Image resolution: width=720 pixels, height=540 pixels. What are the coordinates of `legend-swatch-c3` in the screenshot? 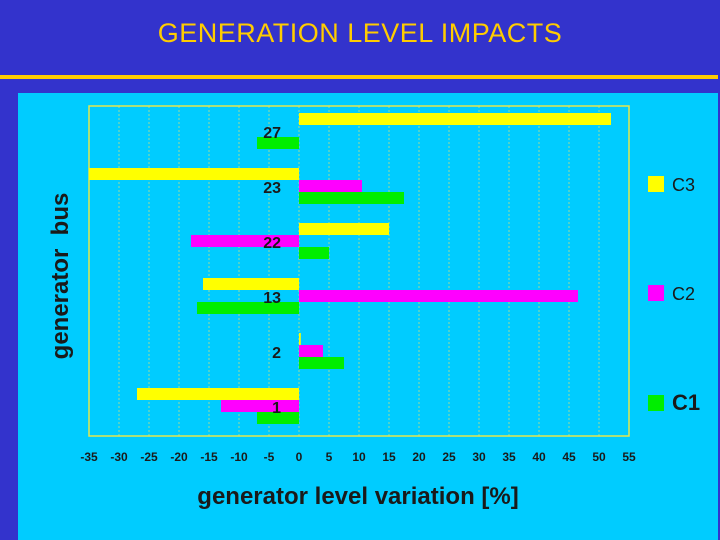 It's located at (656, 184).